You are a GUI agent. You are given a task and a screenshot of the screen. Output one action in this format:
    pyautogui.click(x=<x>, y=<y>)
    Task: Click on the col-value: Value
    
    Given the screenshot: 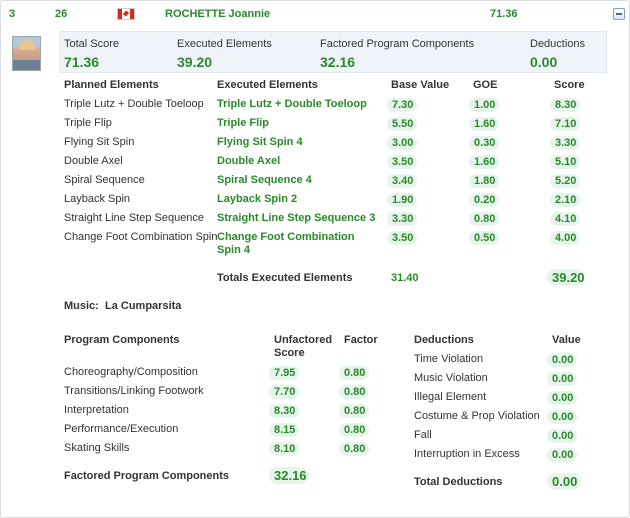 What is the action you would take?
    pyautogui.click(x=566, y=340)
    